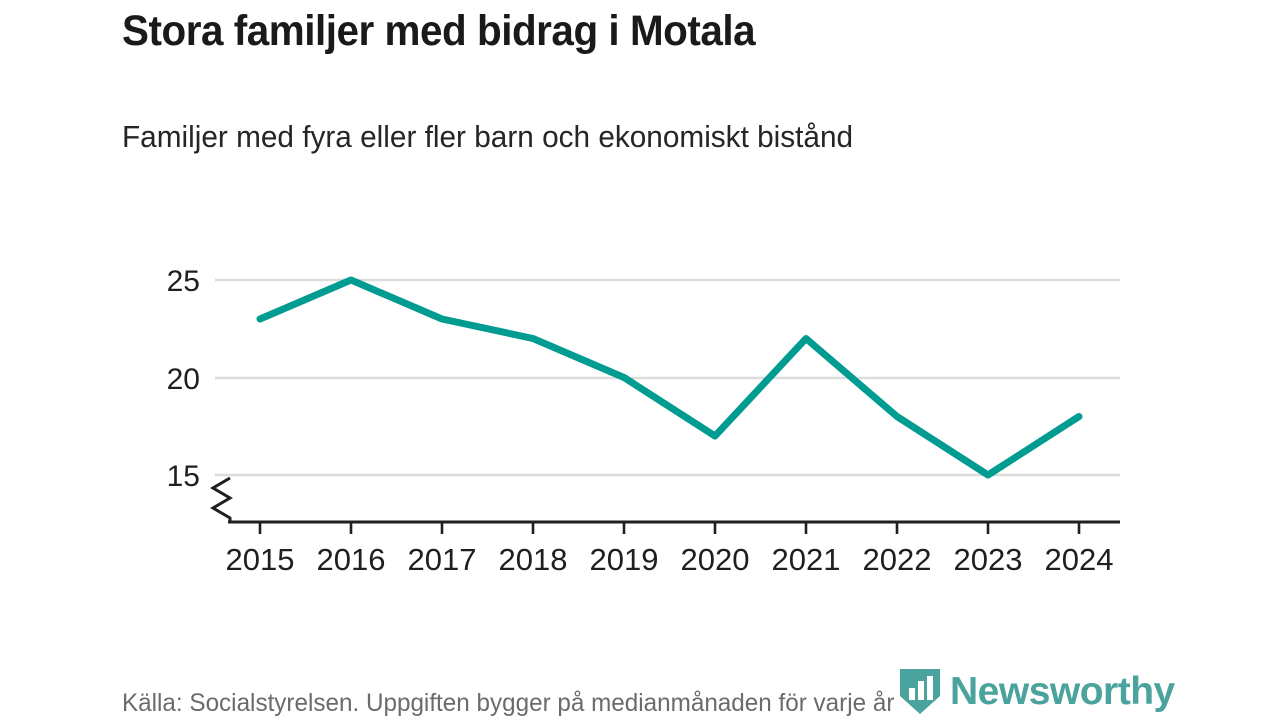  What do you see at coordinates (806, 559) in the screenshot?
I see `x-tick-label-2021: 2021` at bounding box center [806, 559].